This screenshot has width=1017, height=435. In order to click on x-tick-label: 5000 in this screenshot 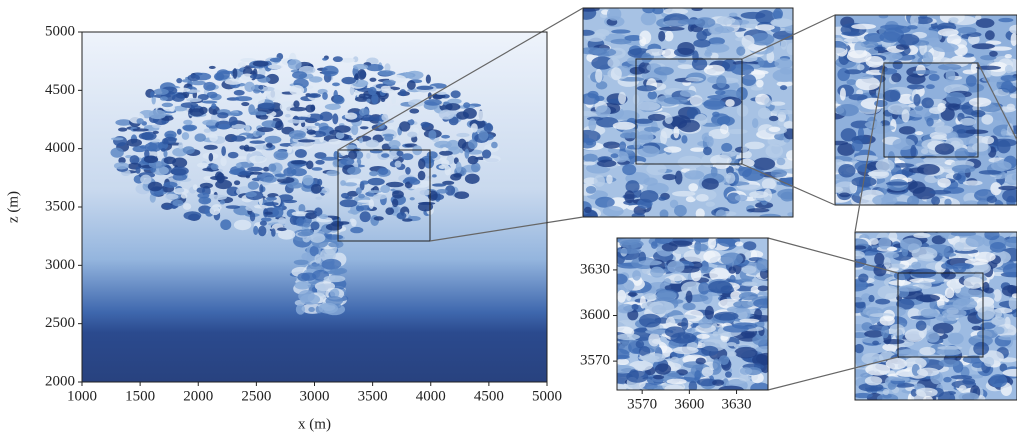, I will do `click(547, 396)`.